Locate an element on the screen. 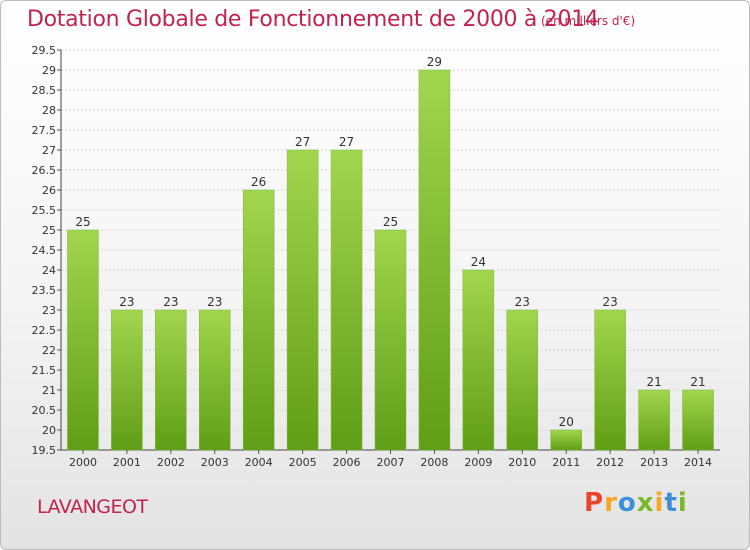 The image size is (750, 550). y-tick-label: 21 is located at coordinates (49, 390).